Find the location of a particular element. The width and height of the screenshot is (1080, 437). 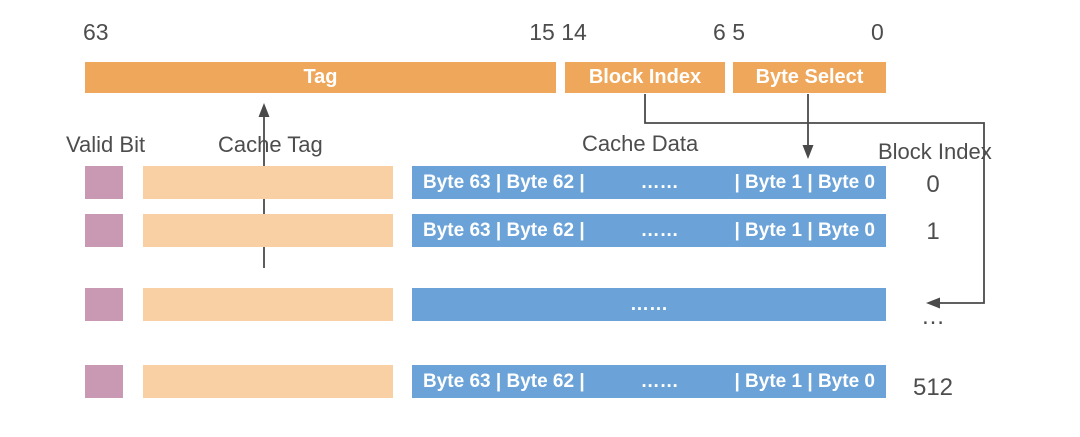

block-index-value: 512 is located at coordinates (933, 387).